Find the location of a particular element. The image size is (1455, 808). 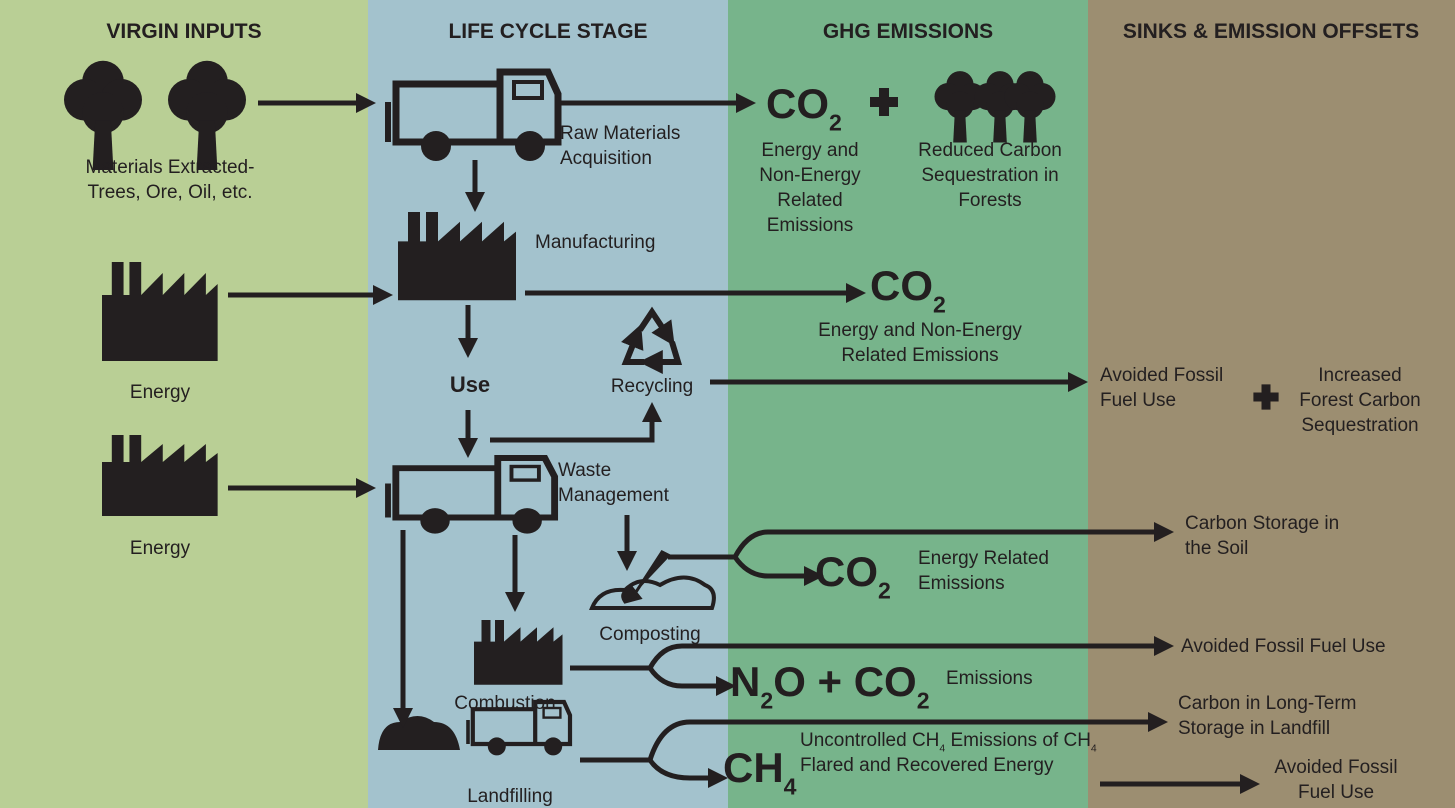

label: Flared and Recovered Energy is located at coordinates (927, 765).